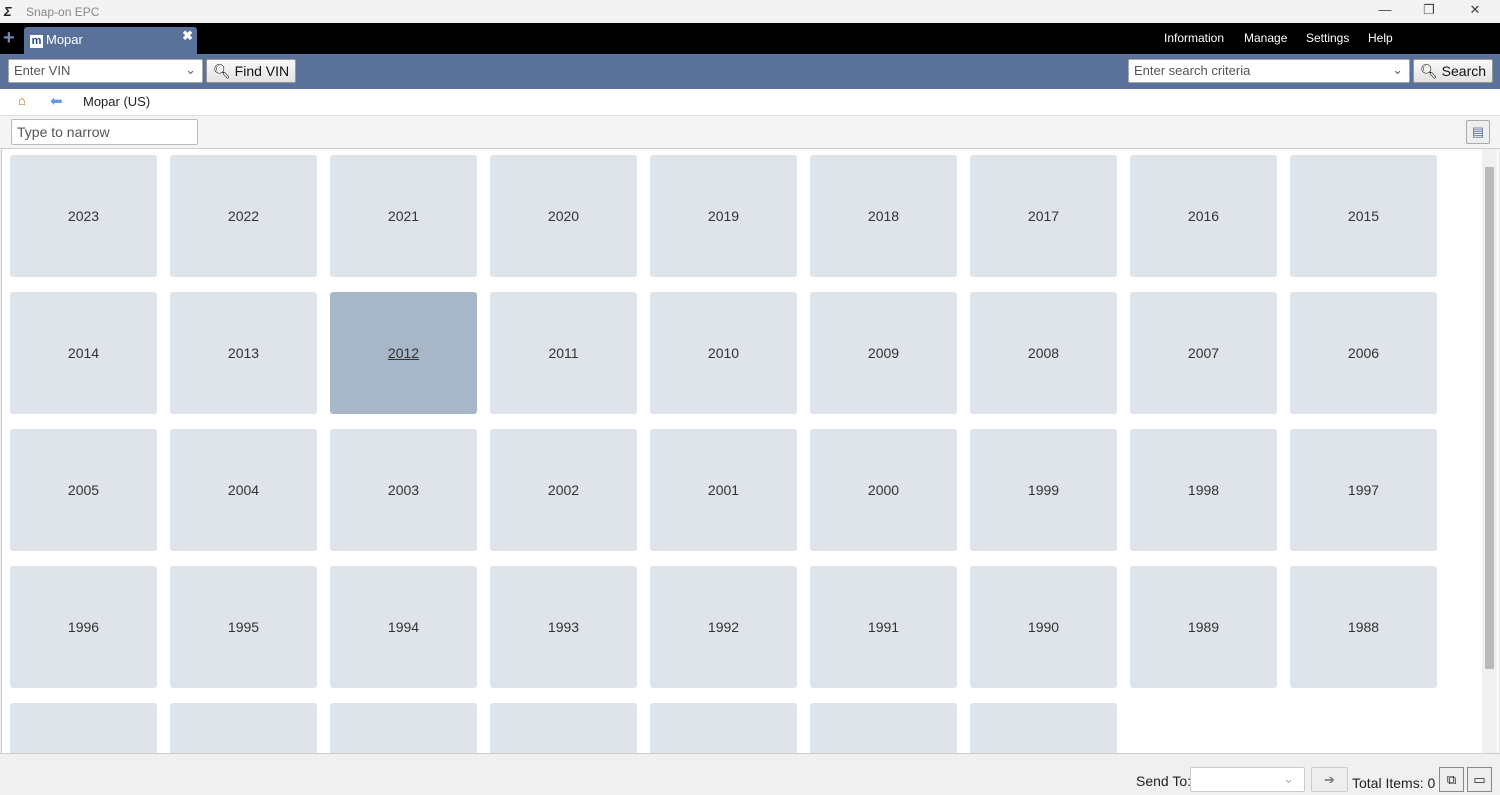 The width and height of the screenshot is (1500, 795). What do you see at coordinates (1451, 779) in the screenshot?
I see `restore-panel-icon: ⧉` at bounding box center [1451, 779].